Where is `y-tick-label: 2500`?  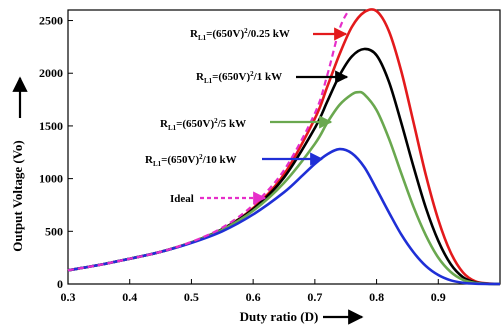
y-tick-label: 2500 is located at coordinates (51, 21).